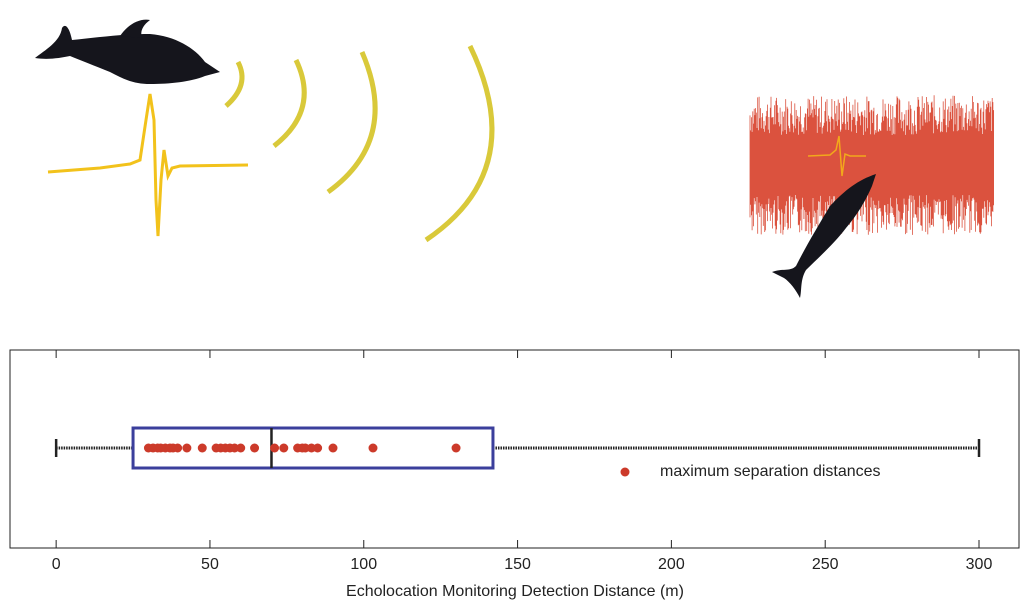  I want to click on x-tick-label: 250, so click(825, 564).